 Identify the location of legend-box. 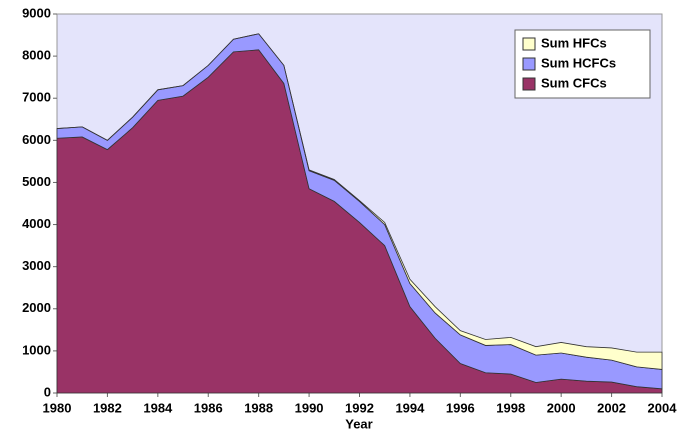
(582, 64).